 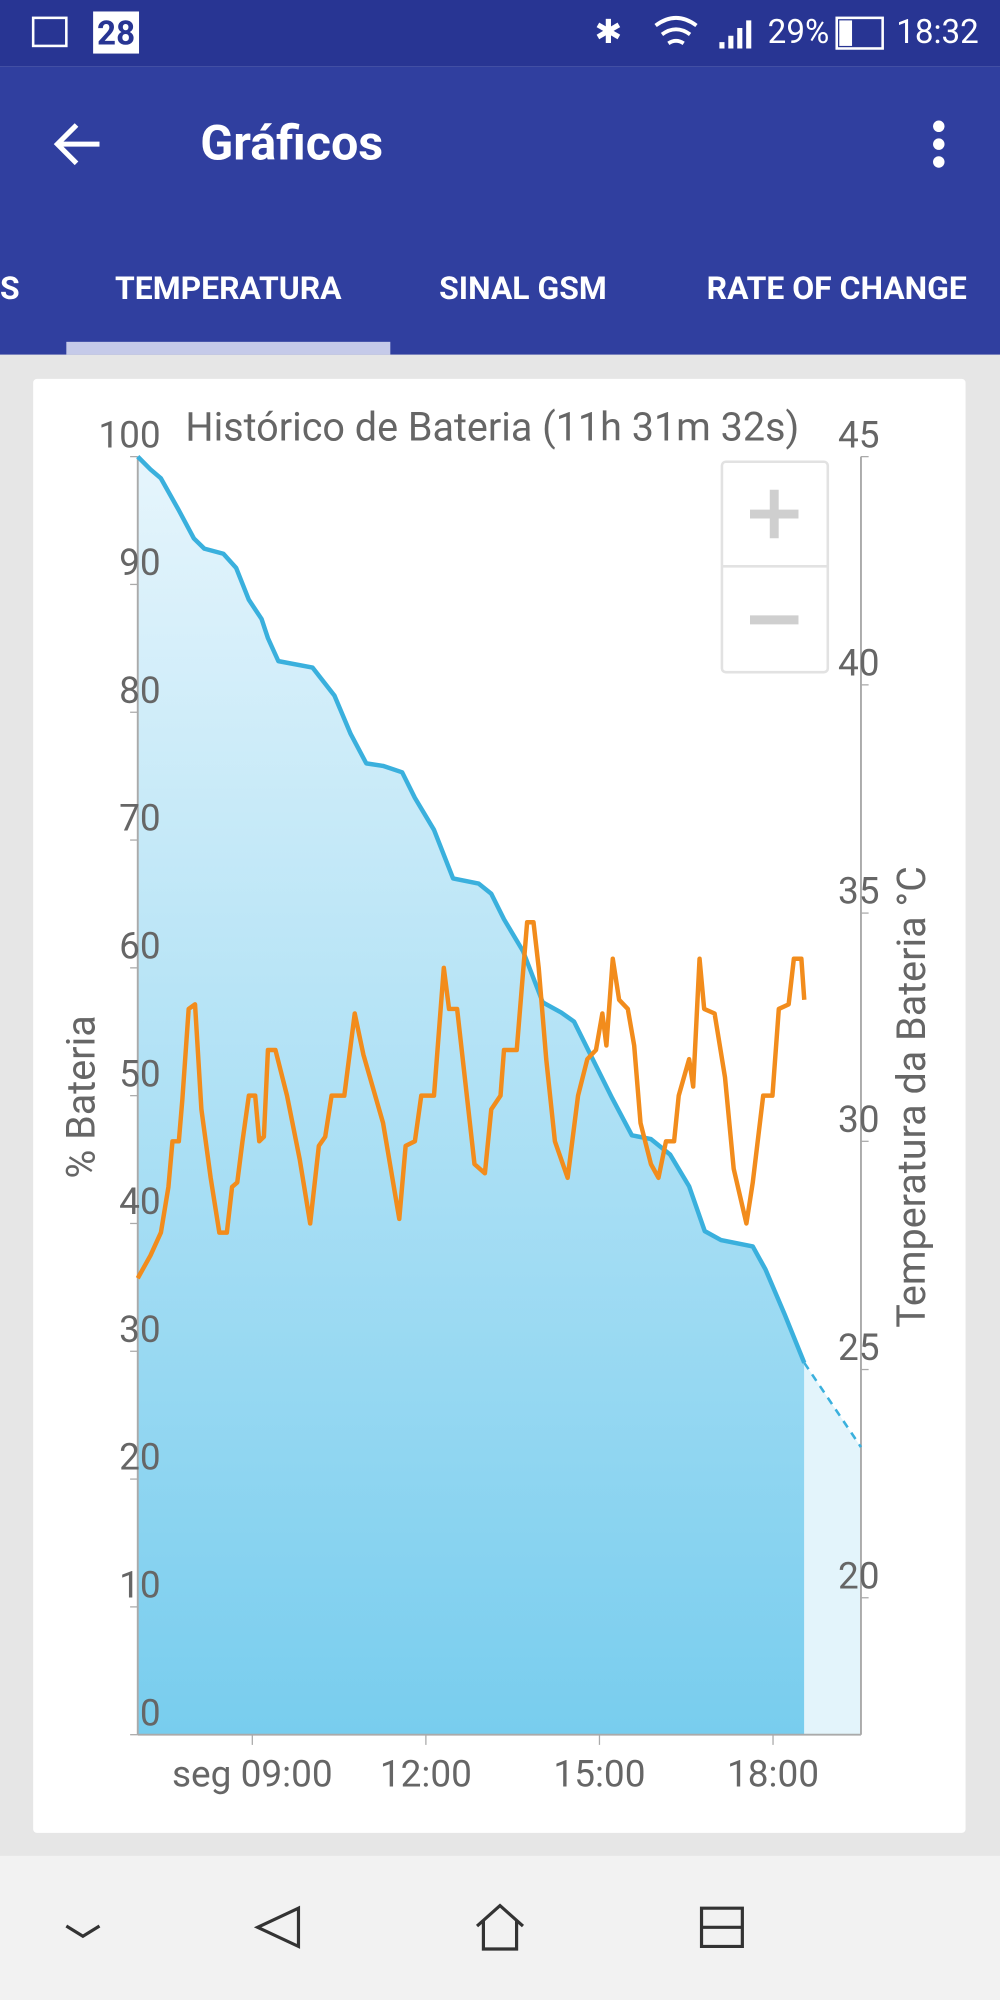 What do you see at coordinates (846, 33) in the screenshot?
I see `battery-level` at bounding box center [846, 33].